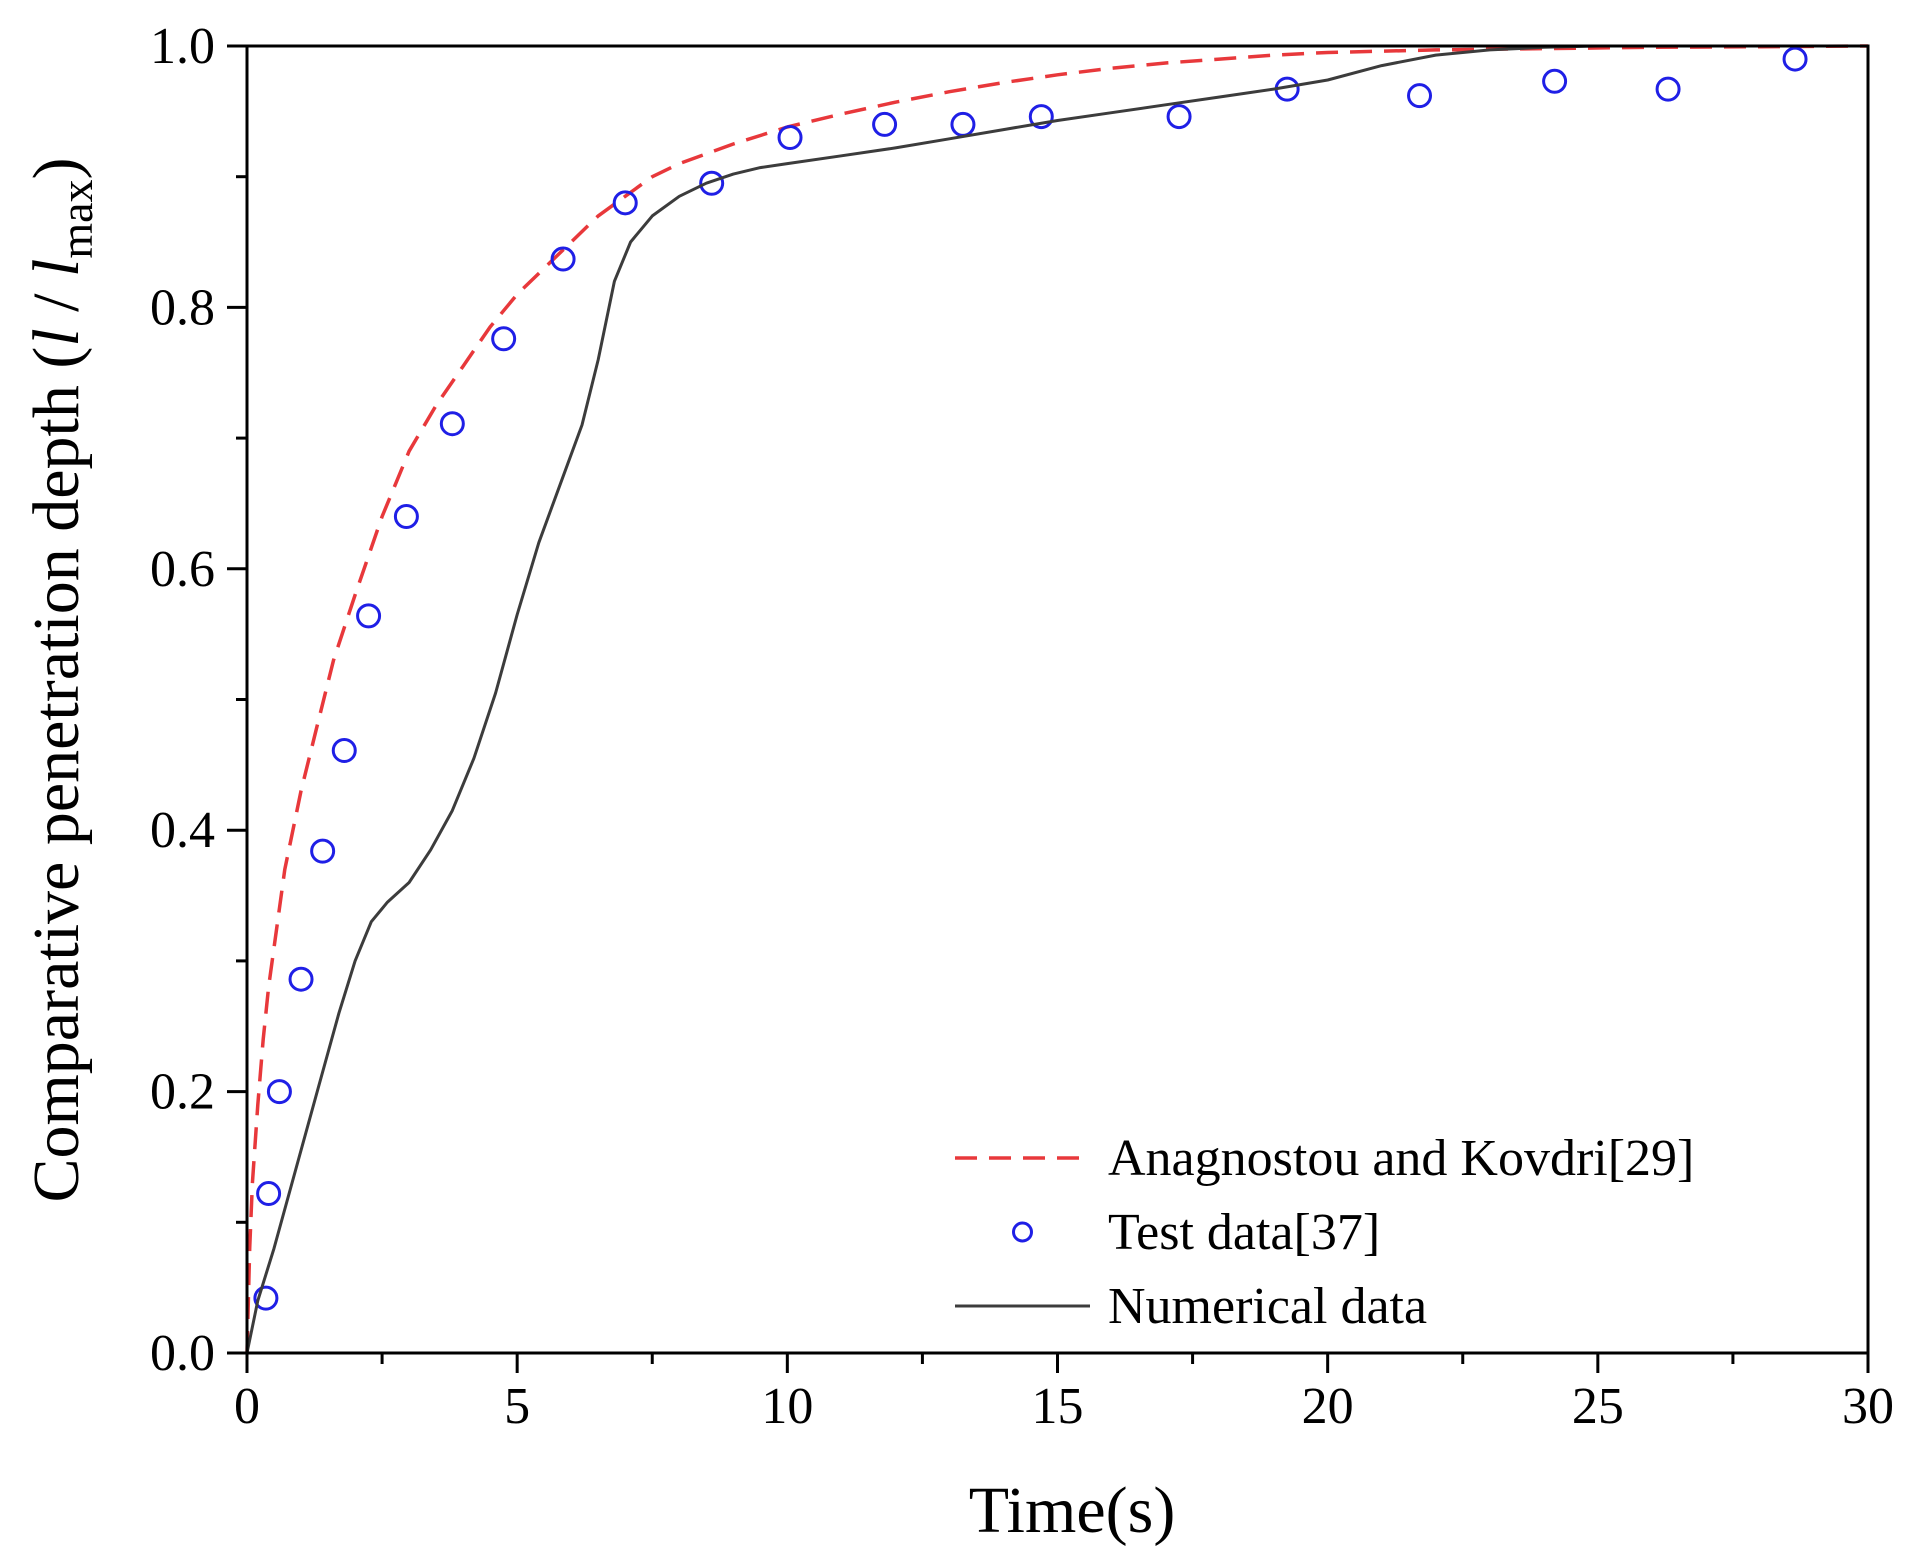 Image resolution: width=1911 pixels, height=1562 pixels. What do you see at coordinates (1244, 1232) in the screenshot?
I see `legend-label: Test data[37]` at bounding box center [1244, 1232].